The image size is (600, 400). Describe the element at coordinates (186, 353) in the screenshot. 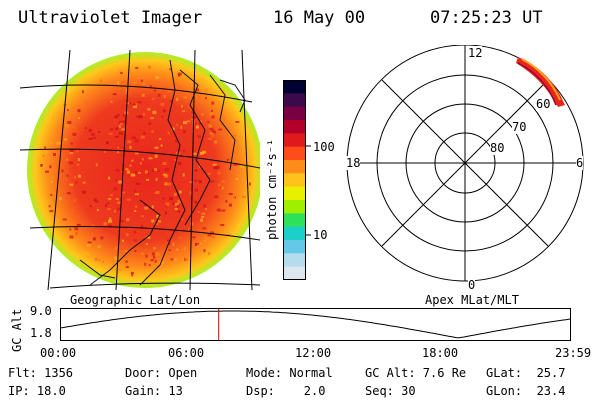

I see `xtick-0600: 06:00` at that location.